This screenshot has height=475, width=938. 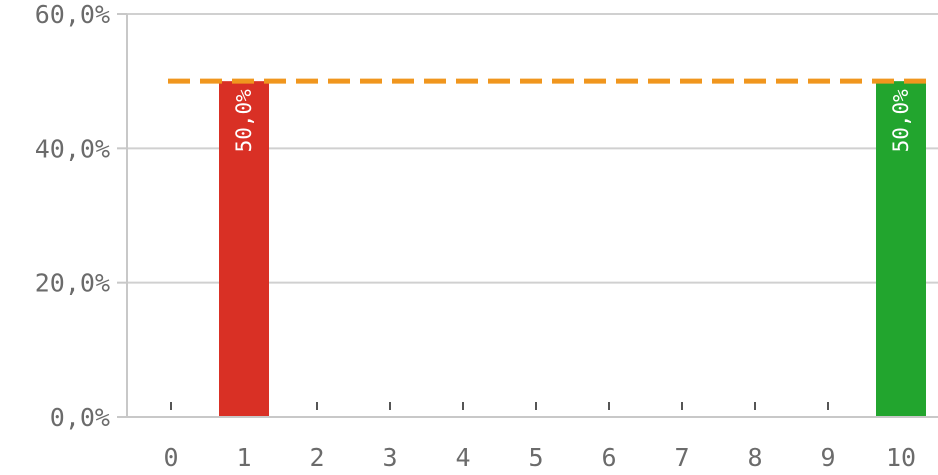 What do you see at coordinates (389, 457) in the screenshot?
I see `x-tick-label: 3` at bounding box center [389, 457].